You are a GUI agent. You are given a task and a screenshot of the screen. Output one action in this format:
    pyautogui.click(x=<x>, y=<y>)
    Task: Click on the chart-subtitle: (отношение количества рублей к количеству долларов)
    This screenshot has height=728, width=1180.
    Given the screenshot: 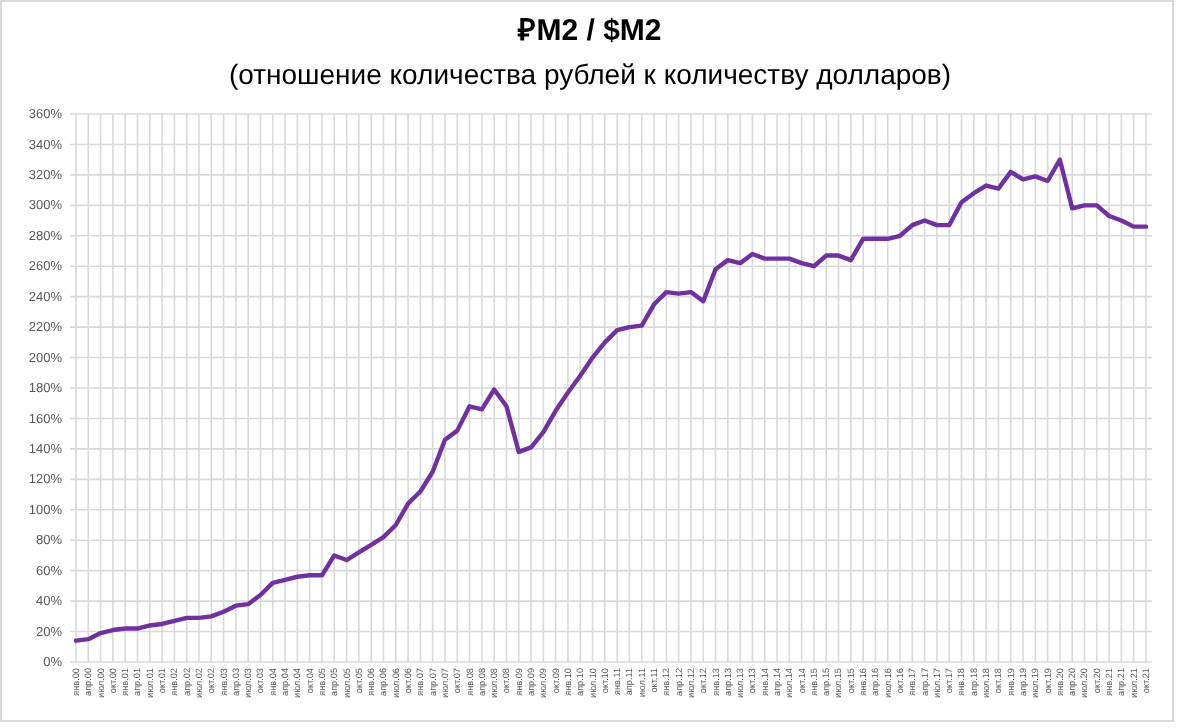 What is the action you would take?
    pyautogui.click(x=590, y=74)
    